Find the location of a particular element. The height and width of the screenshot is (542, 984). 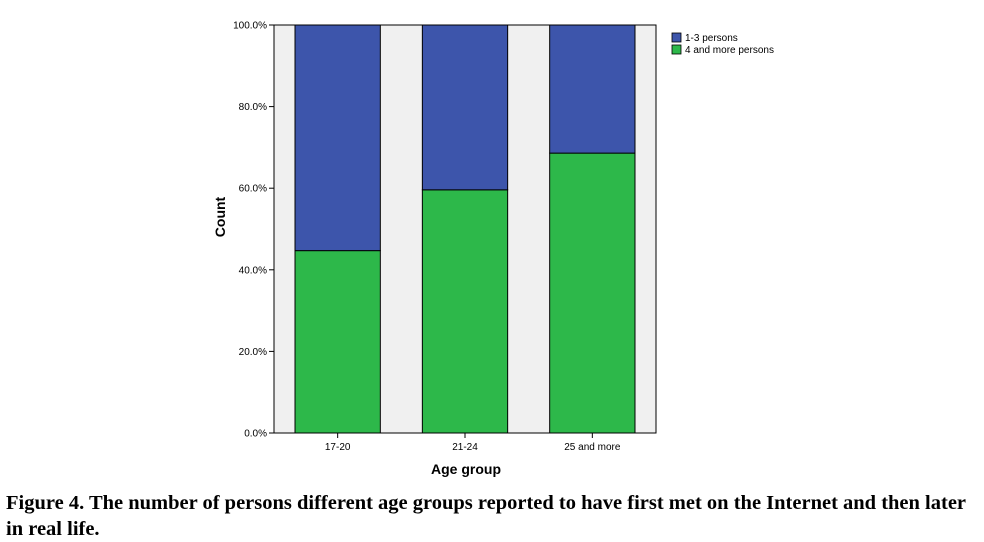

x-axis-title: Age group is located at coordinates (466, 469).